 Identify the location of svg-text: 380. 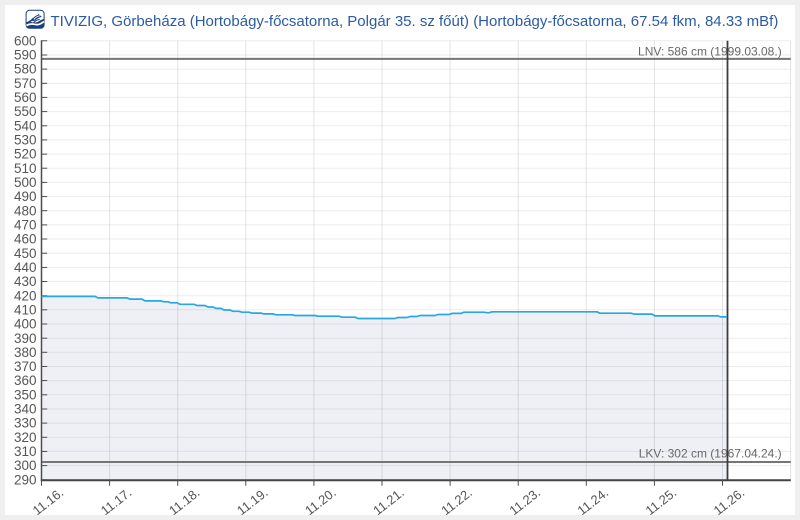
(25, 352).